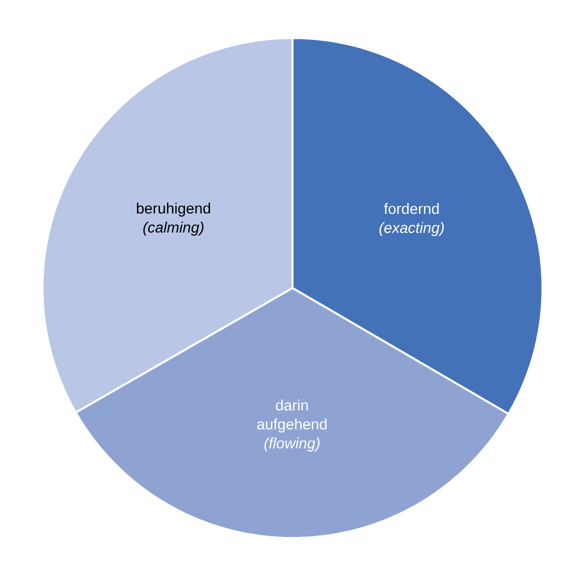  Describe the element at coordinates (292, 426) in the screenshot. I see `slice-label: darin aufgehend (flowing)` at that location.